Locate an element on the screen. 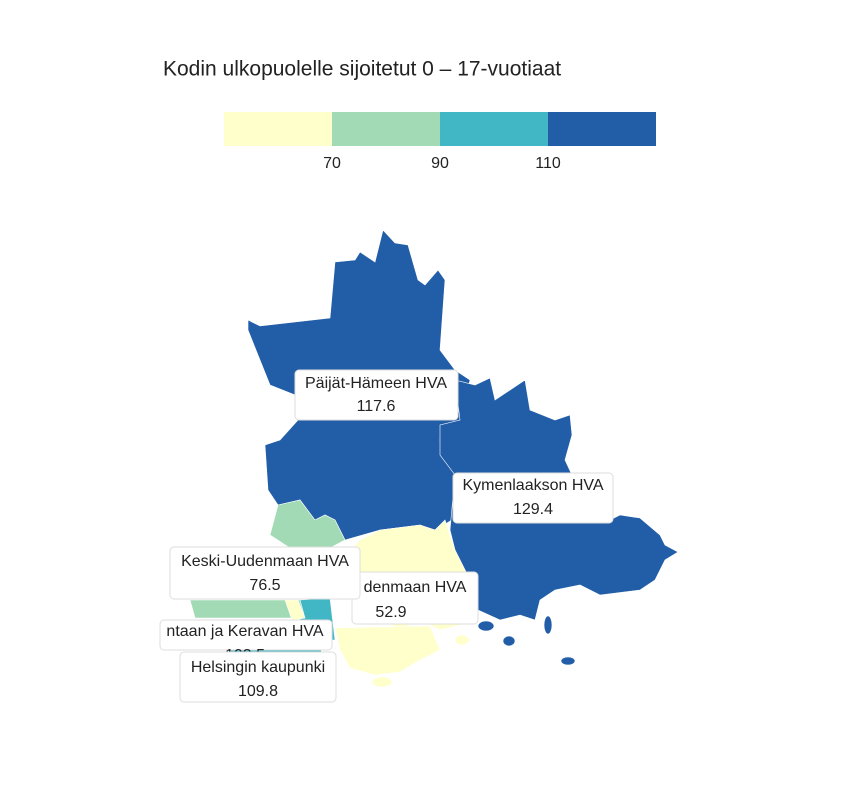  label-helsinki: Helsingin kaupunki 109.8 is located at coordinates (258, 677).